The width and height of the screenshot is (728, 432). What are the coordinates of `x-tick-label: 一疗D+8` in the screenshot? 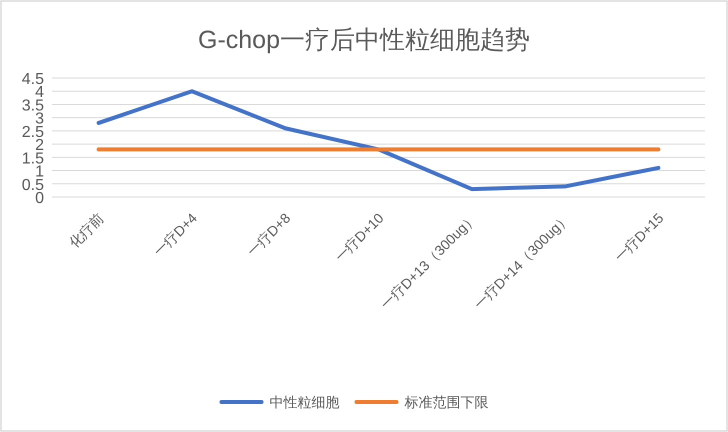 It's located at (269, 235).